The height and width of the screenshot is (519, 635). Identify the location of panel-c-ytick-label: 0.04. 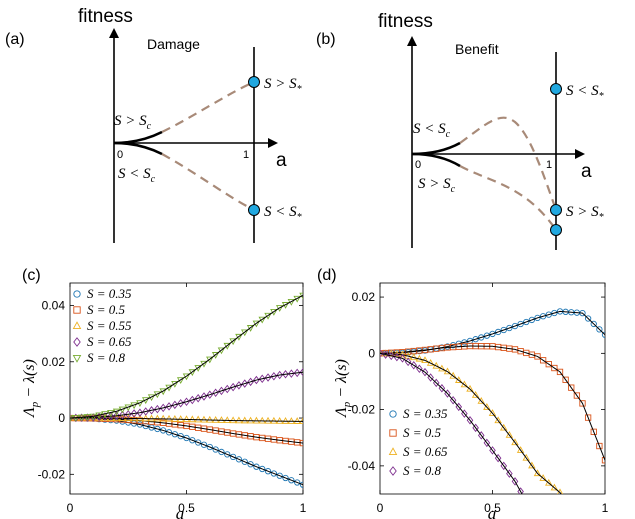
(54, 306).